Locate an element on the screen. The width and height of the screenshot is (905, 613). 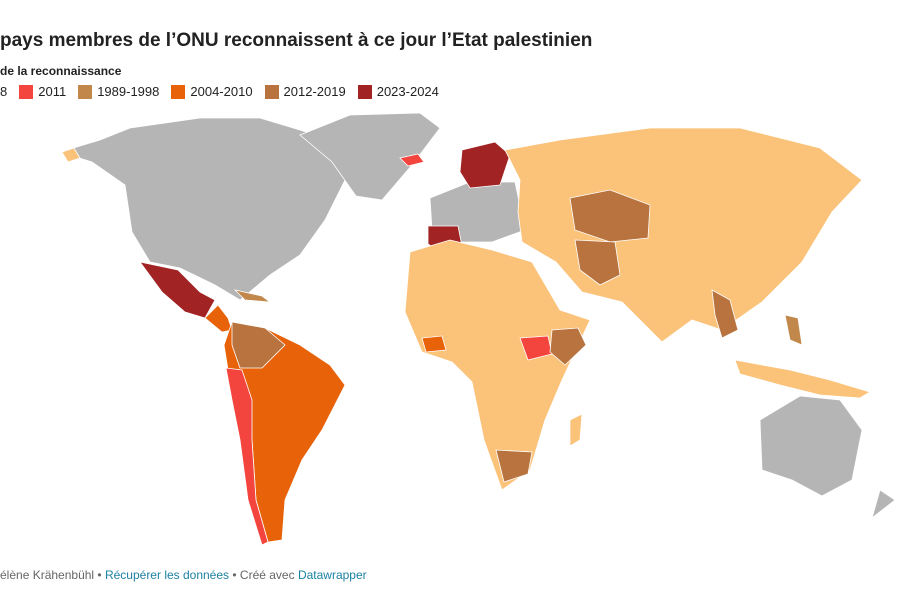
region-peru-chile is located at coordinates (247, 456).